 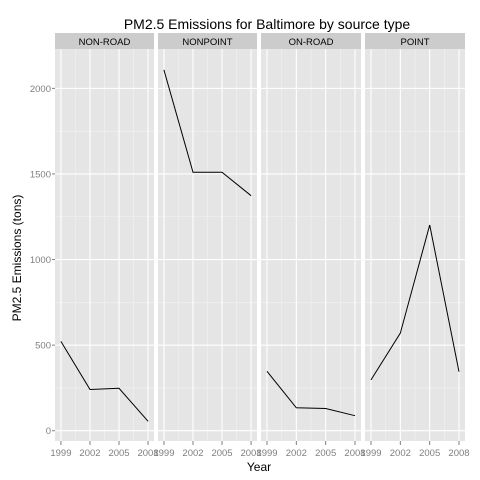 What do you see at coordinates (259, 467) in the screenshot?
I see `x-axis-label: Year` at bounding box center [259, 467].